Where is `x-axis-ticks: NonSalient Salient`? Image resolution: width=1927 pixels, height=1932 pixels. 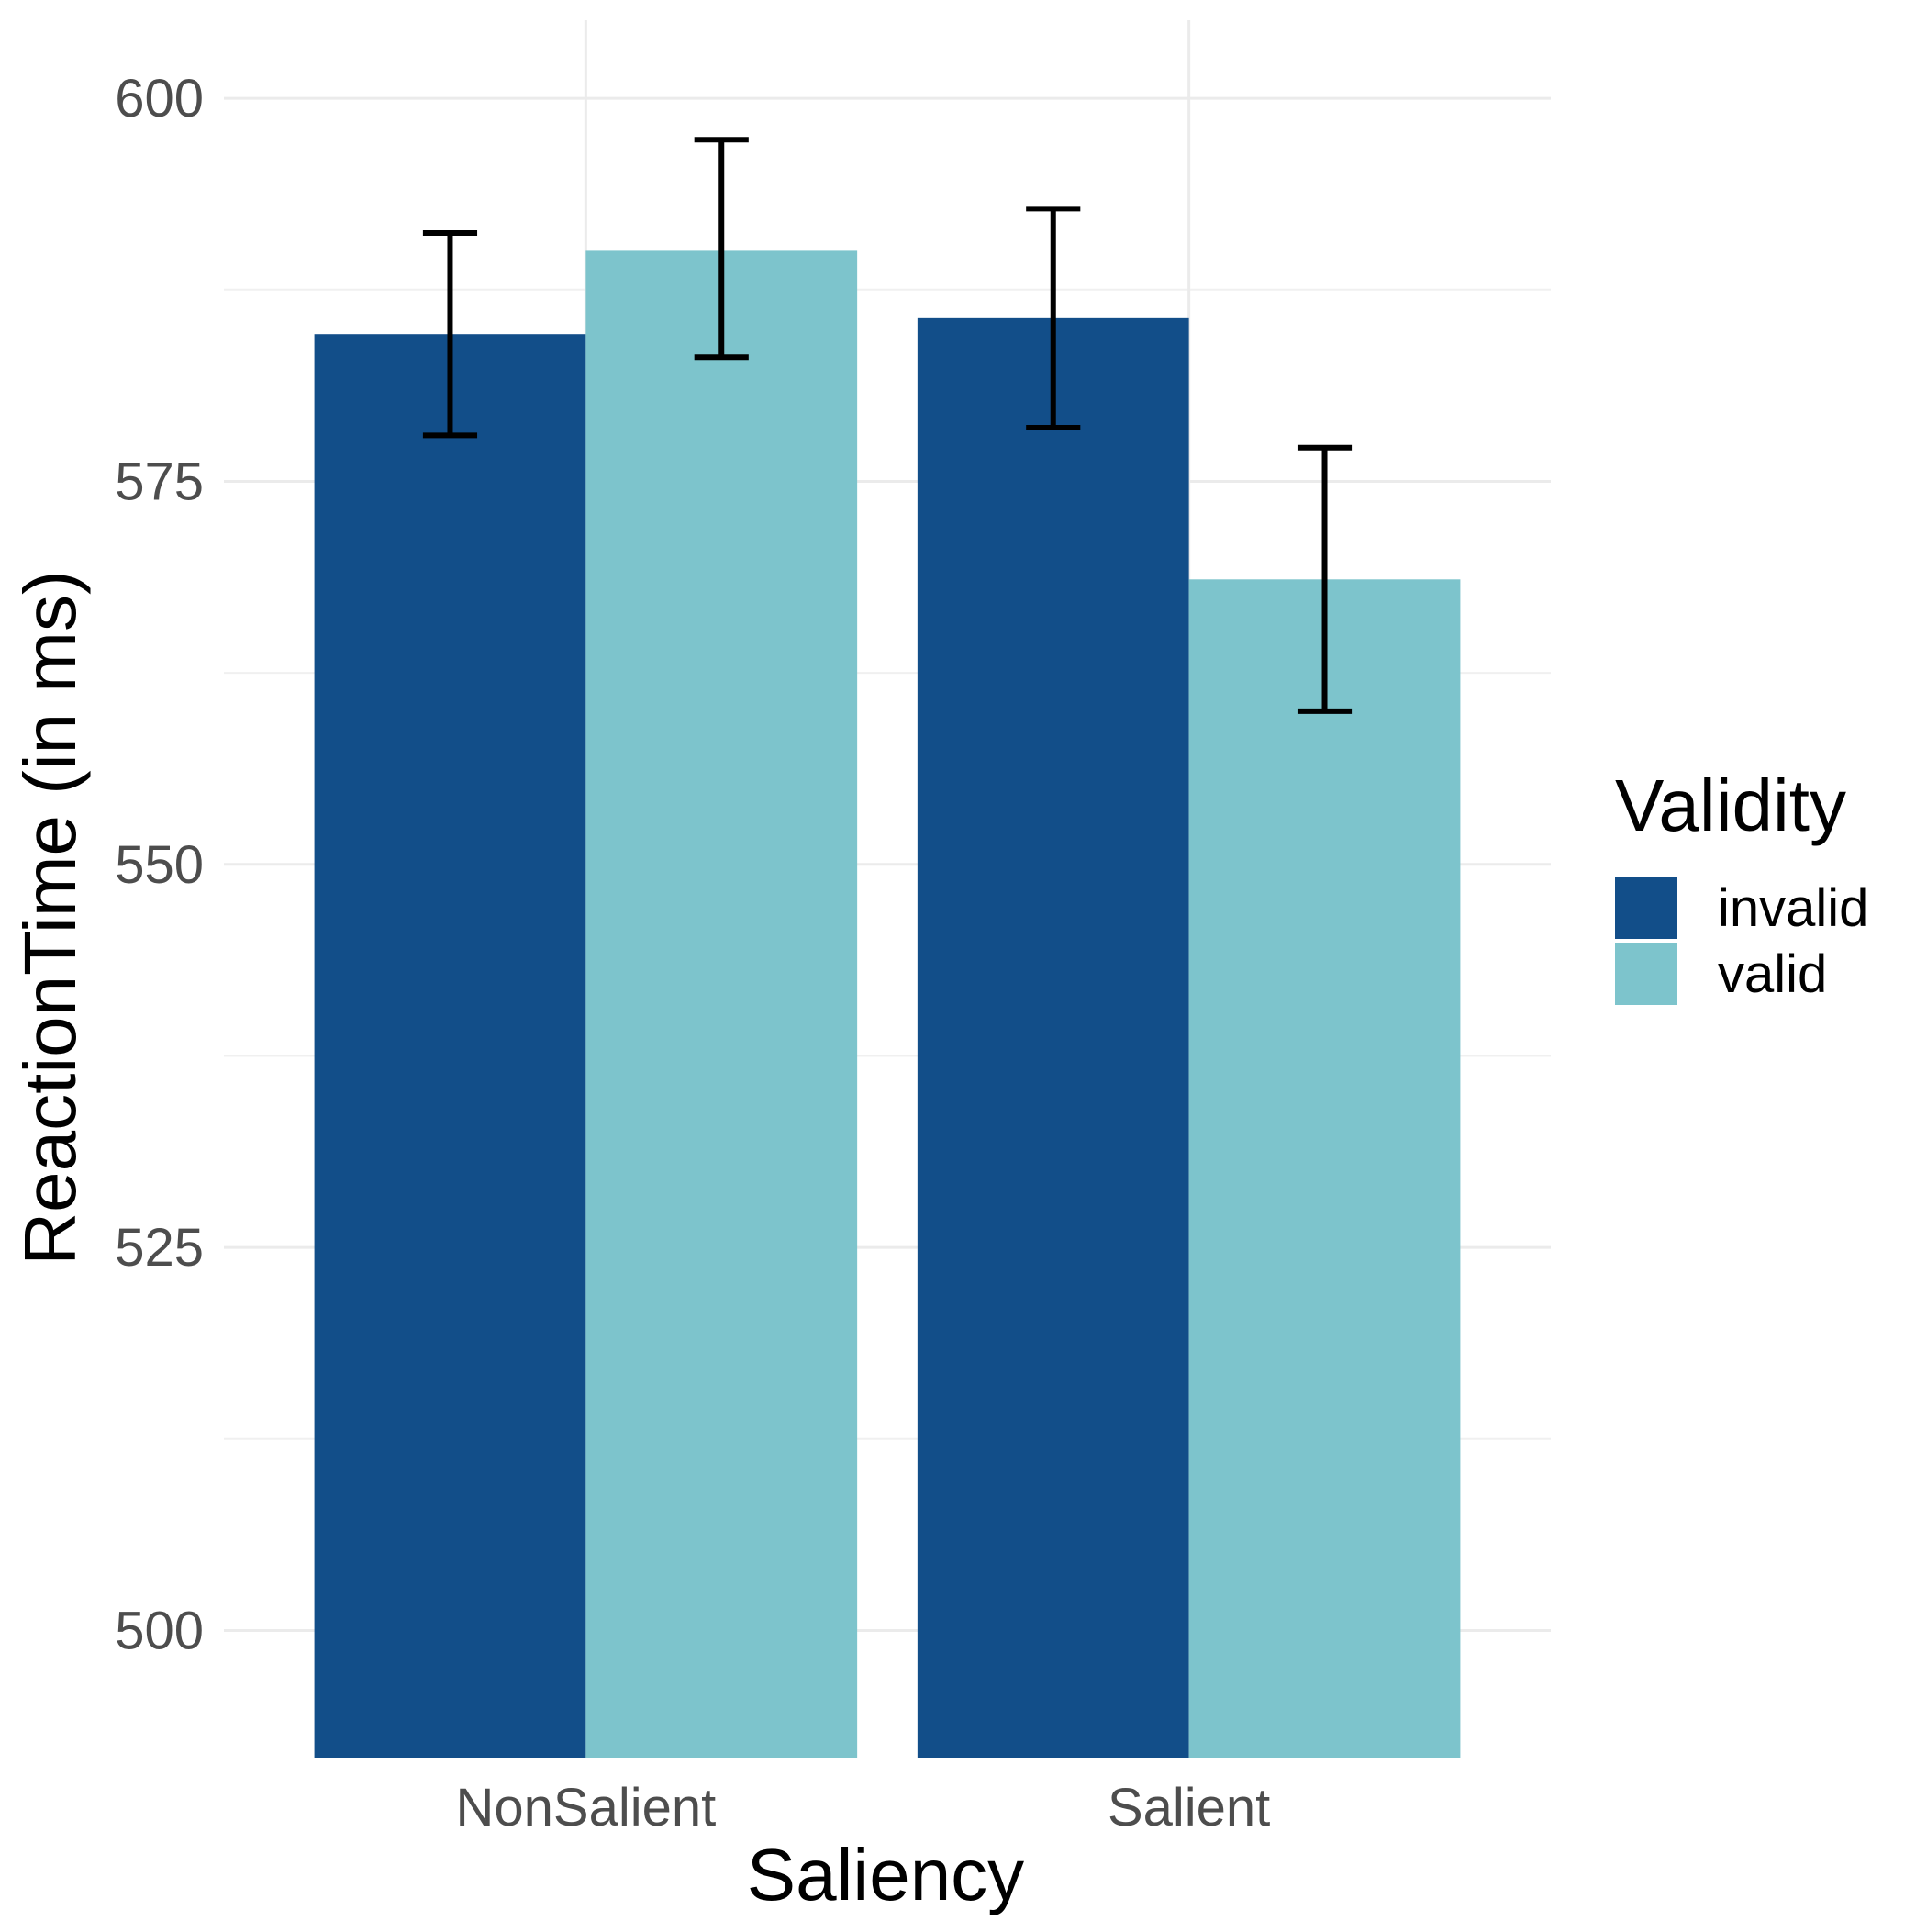 x-axis-ticks: NonSalient Salient is located at coordinates (862, 1807).